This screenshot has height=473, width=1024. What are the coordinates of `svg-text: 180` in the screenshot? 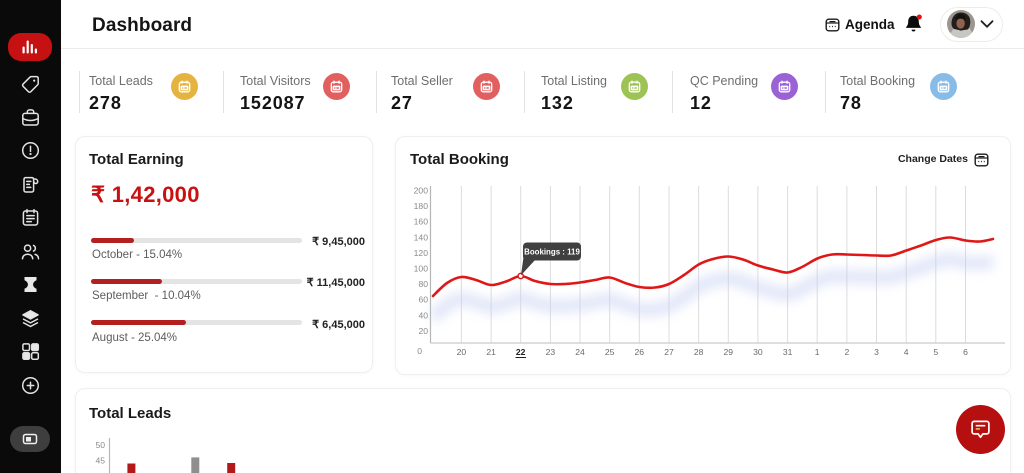 It's located at (421, 206).